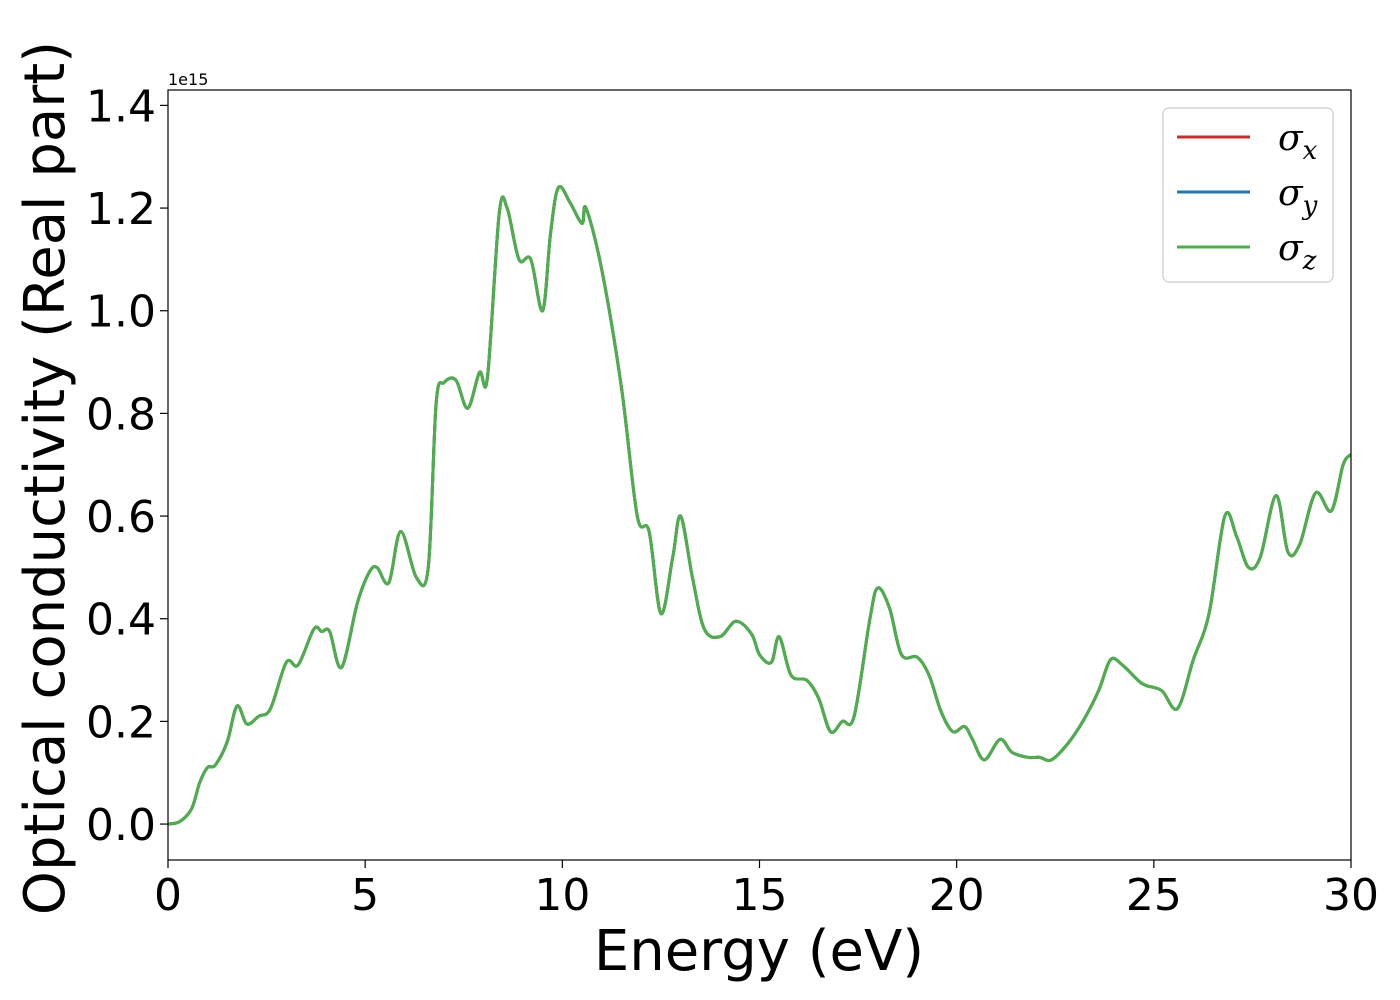 The image size is (1400, 1000). I want to click on y-offset-label: 1e15, so click(188, 79).